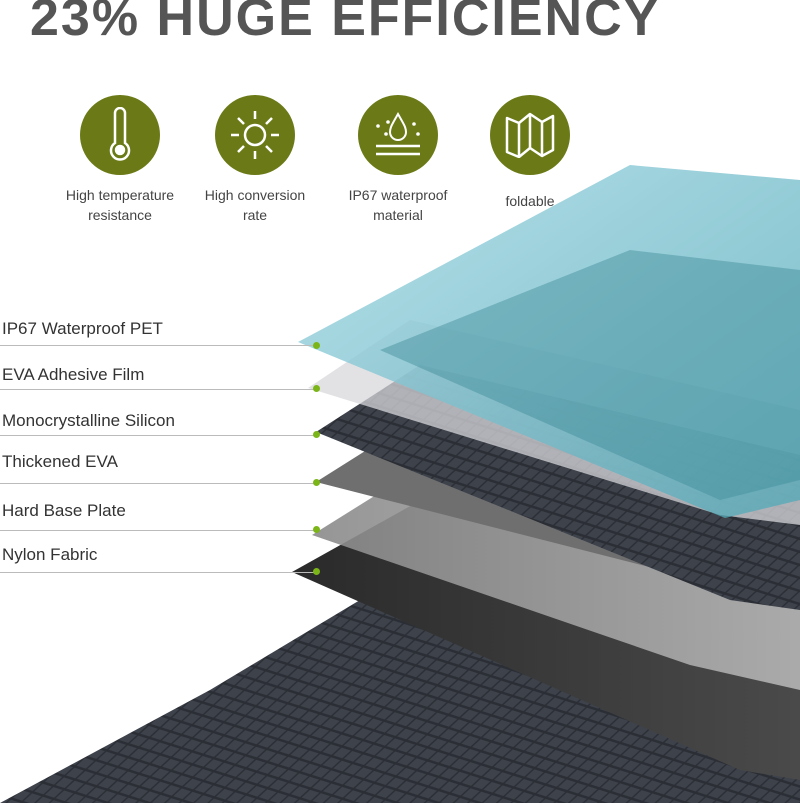 This screenshot has height=803, width=800. What do you see at coordinates (398, 195) in the screenshot?
I see `feature-label: IP67 waterproof` at bounding box center [398, 195].